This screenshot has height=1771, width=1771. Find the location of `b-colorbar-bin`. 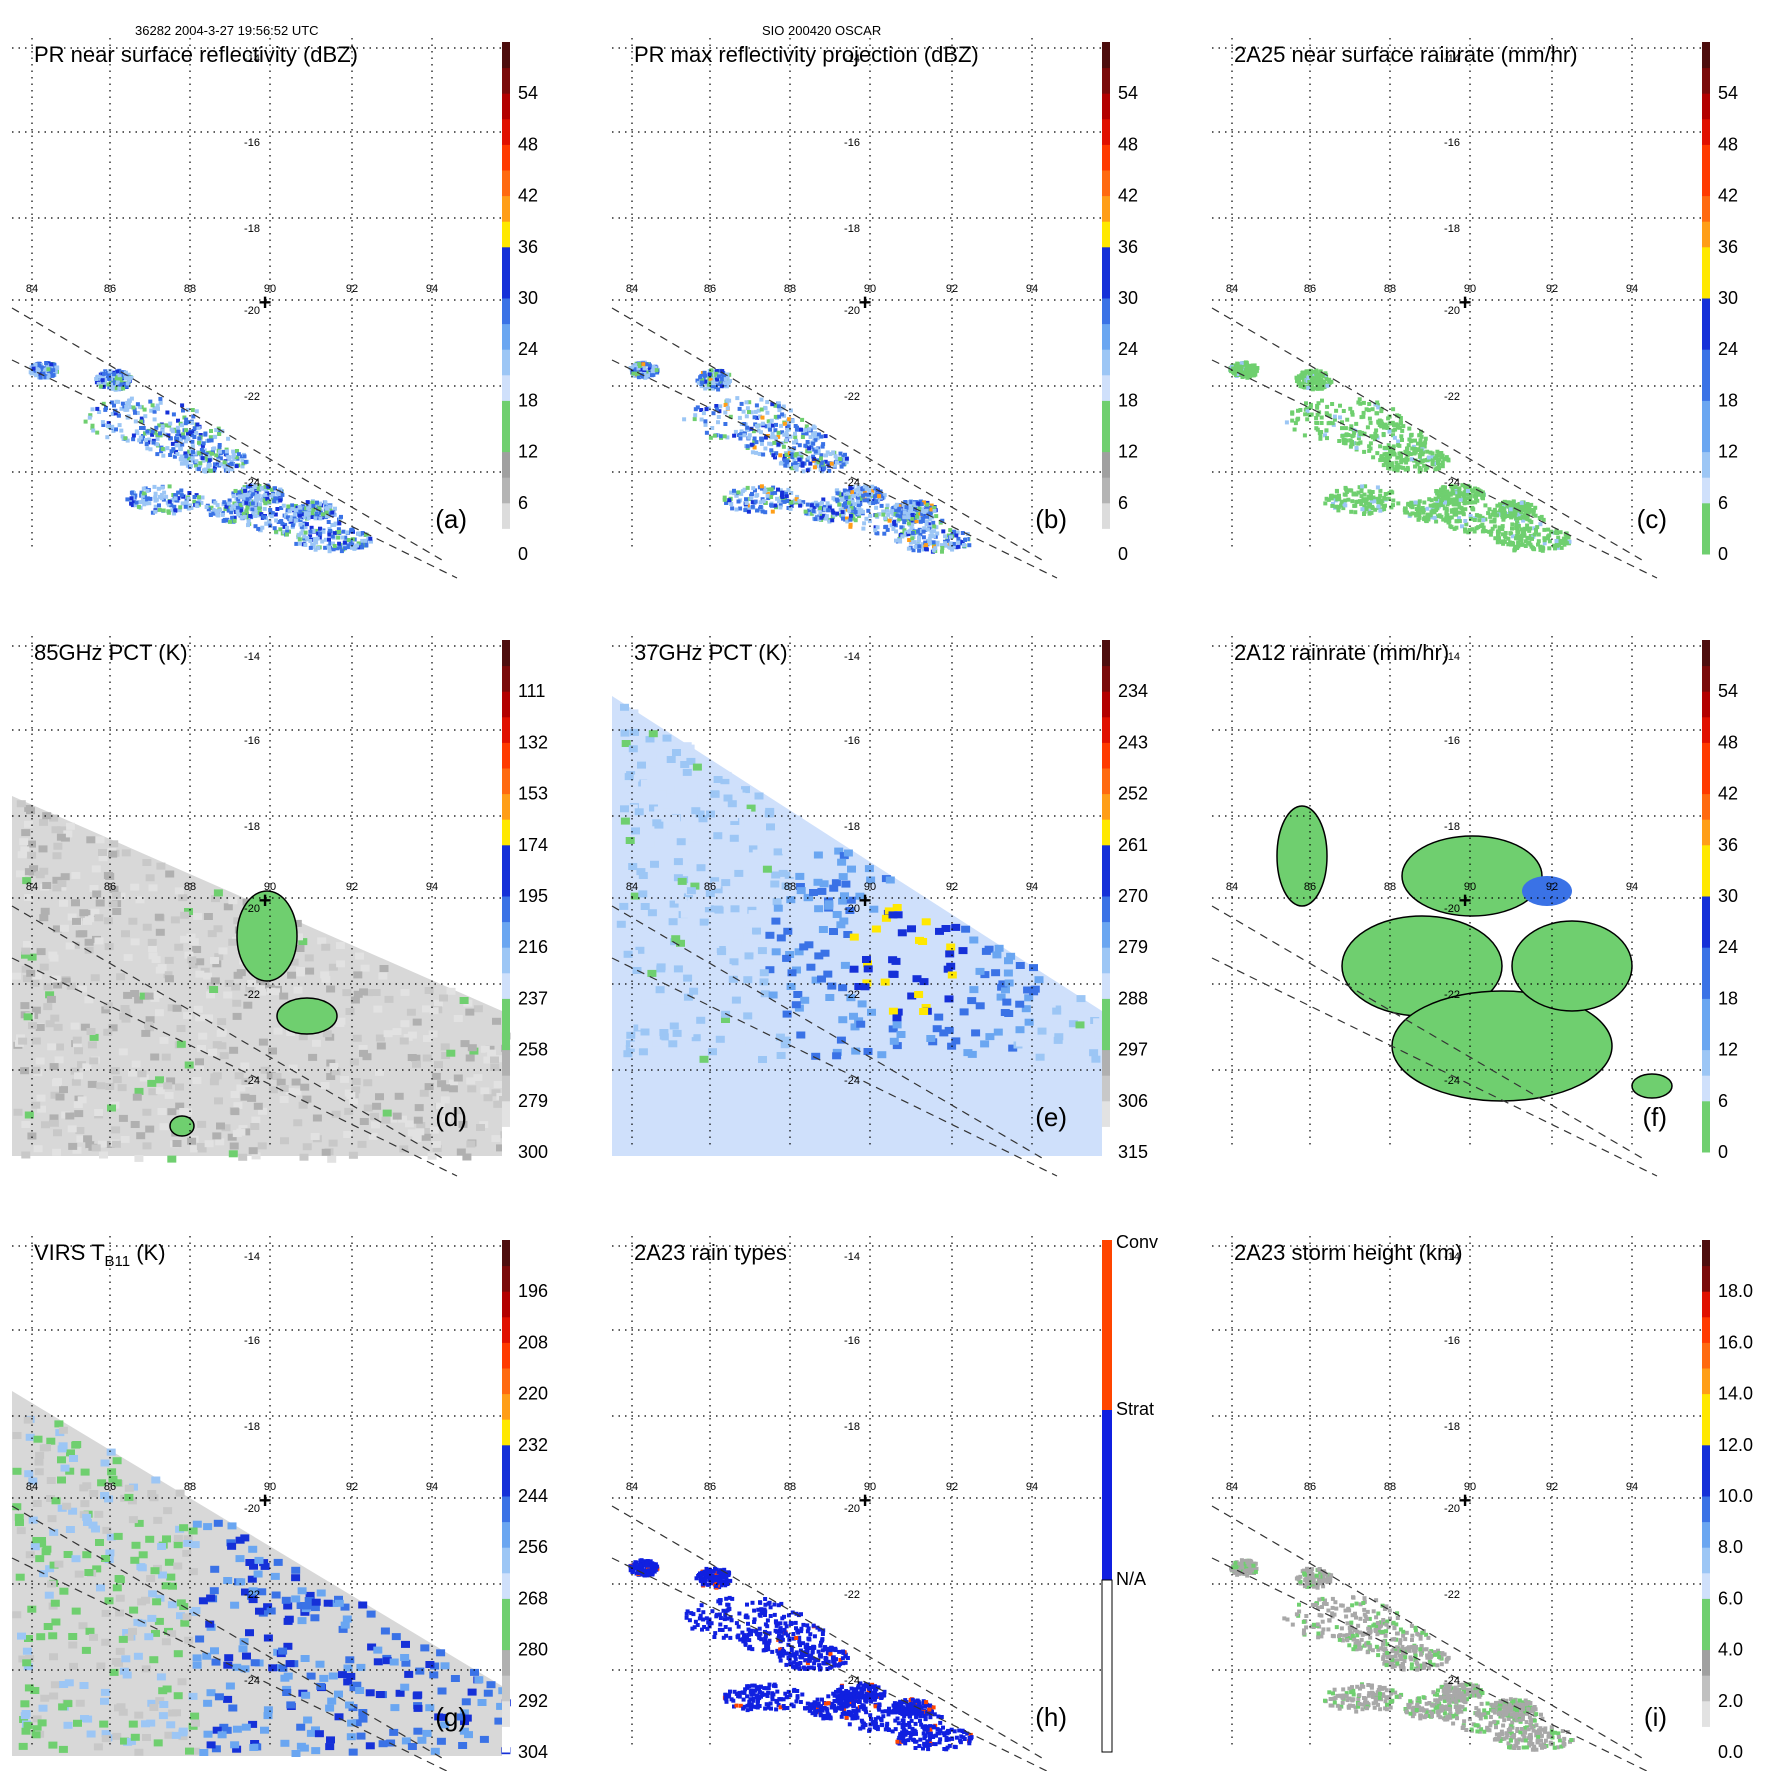

b-colorbar-bin is located at coordinates (1106, 464).